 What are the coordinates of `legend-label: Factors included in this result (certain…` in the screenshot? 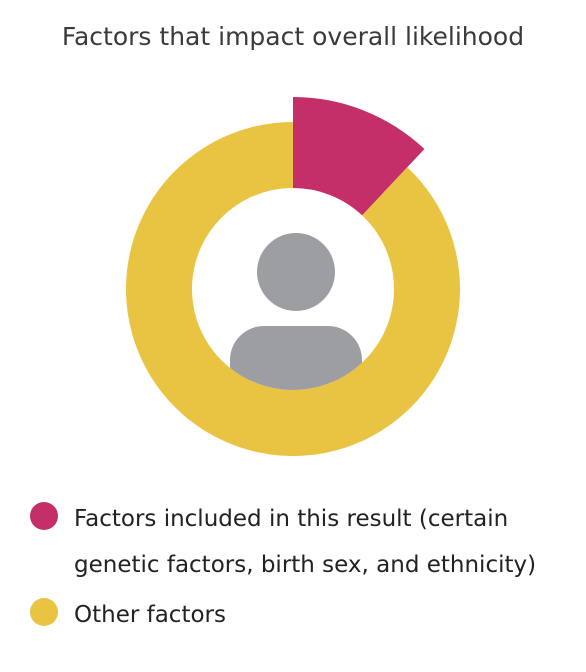 It's located at (305, 542).